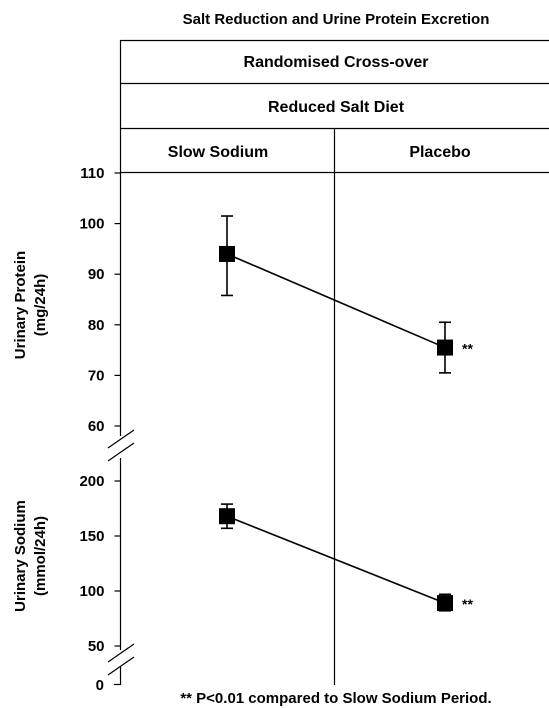  I want to click on protein-tick-label: 80, so click(96, 325).